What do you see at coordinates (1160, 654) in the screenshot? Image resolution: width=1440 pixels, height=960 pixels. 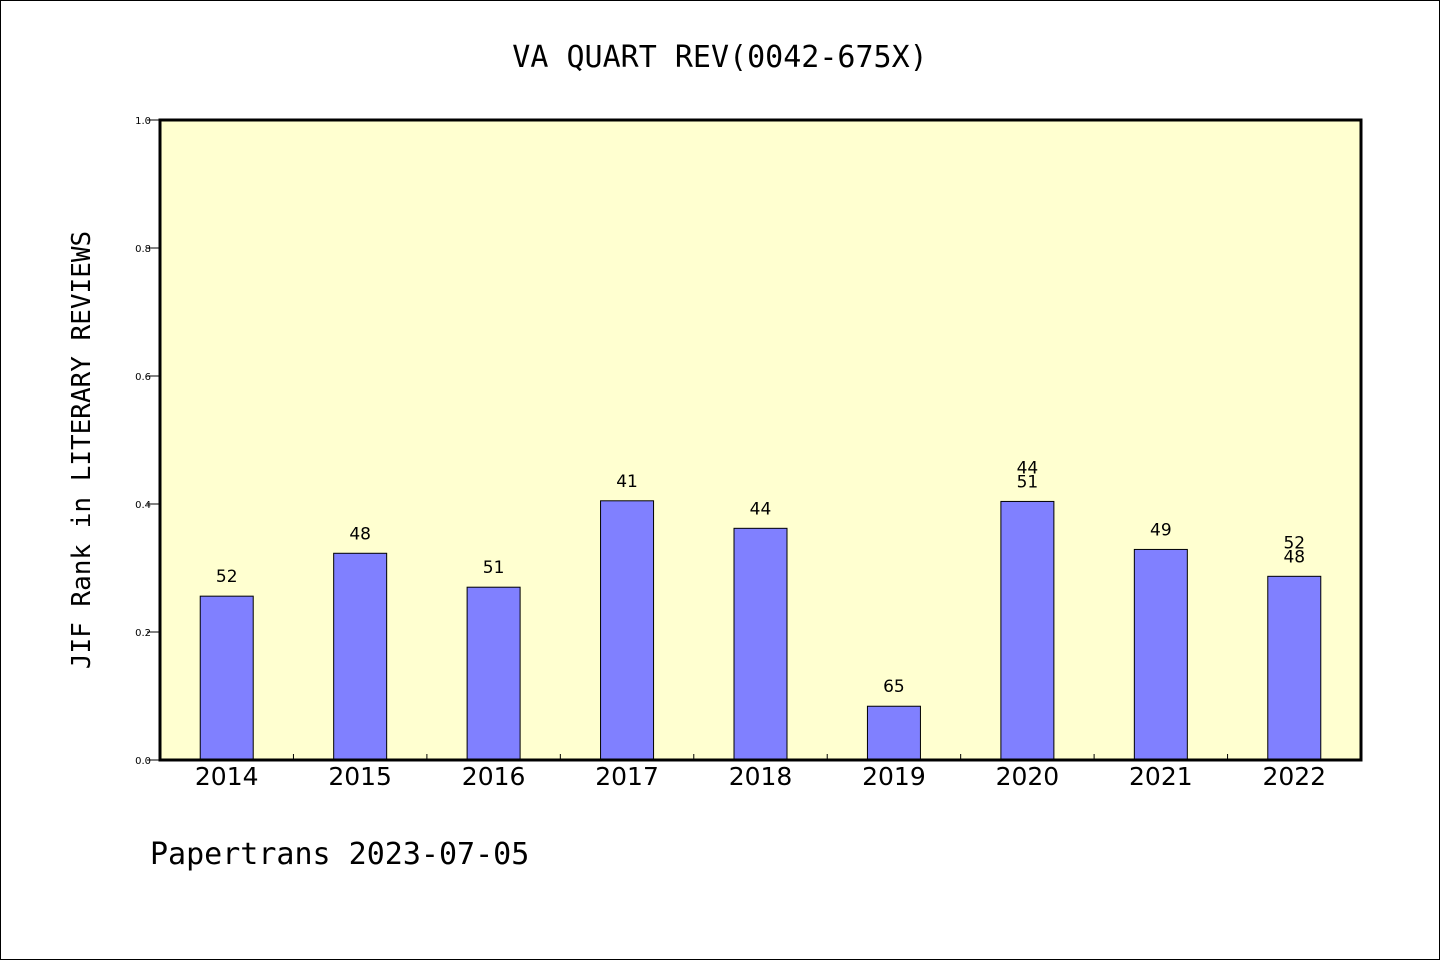 I see `bar-2021` at bounding box center [1160, 654].